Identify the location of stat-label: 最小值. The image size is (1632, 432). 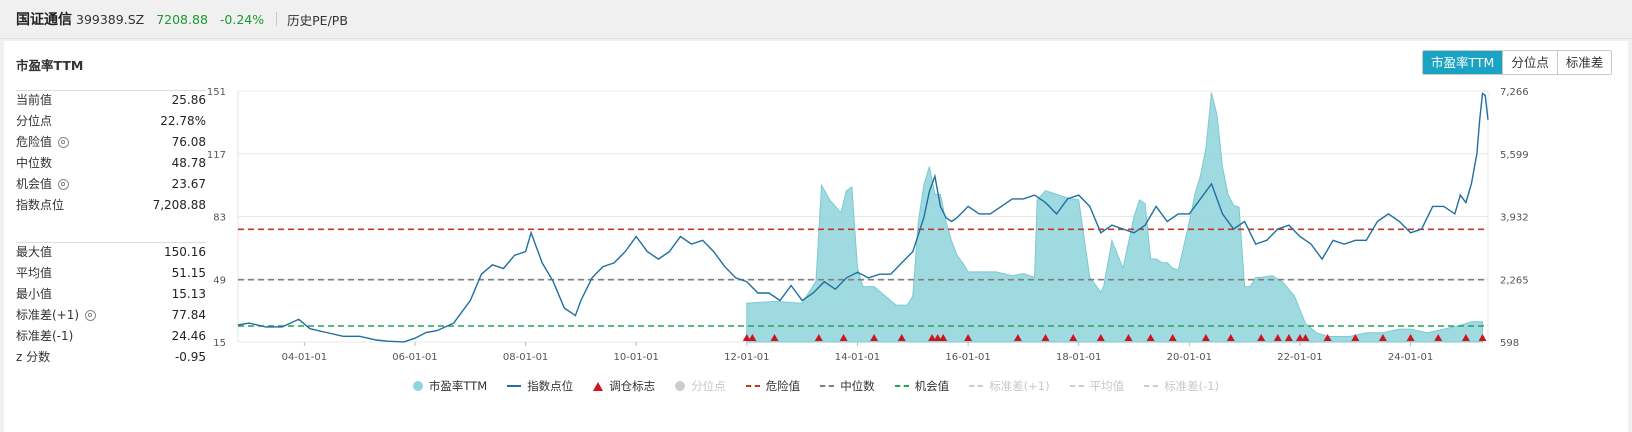
(34, 294).